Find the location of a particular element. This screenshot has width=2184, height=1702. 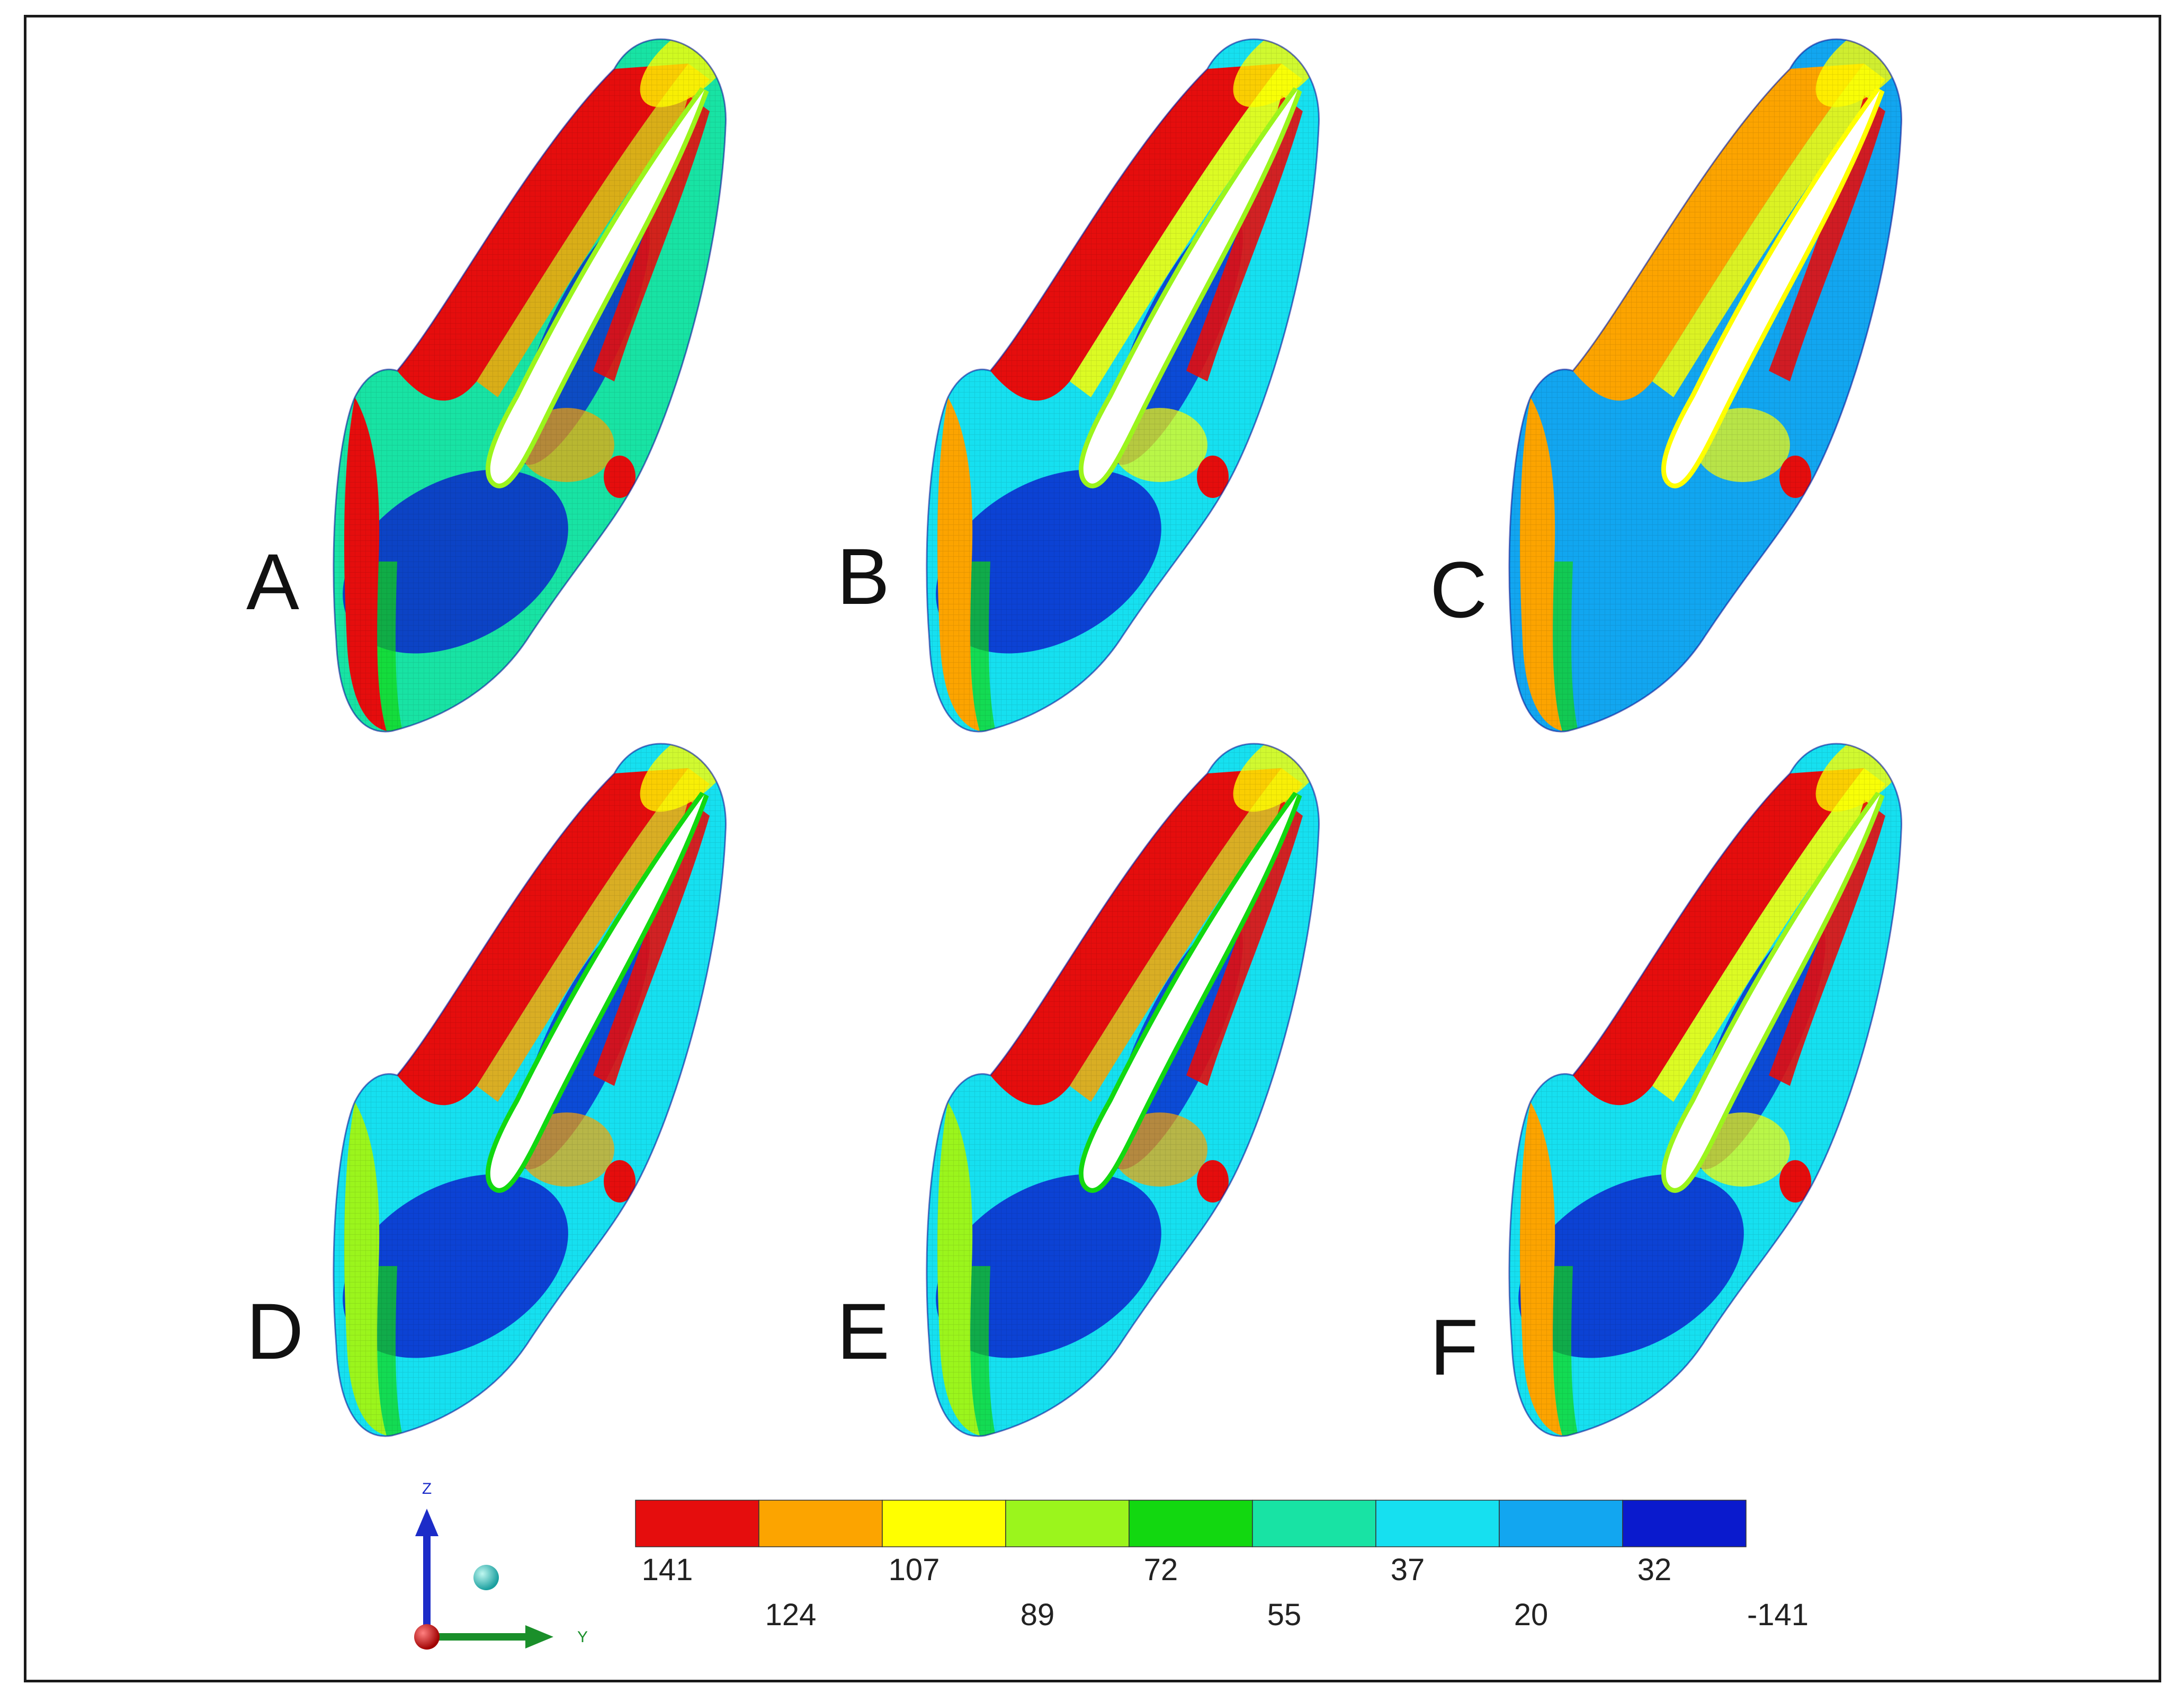

legend-value-lower: -141 is located at coordinates (1778, 1615).